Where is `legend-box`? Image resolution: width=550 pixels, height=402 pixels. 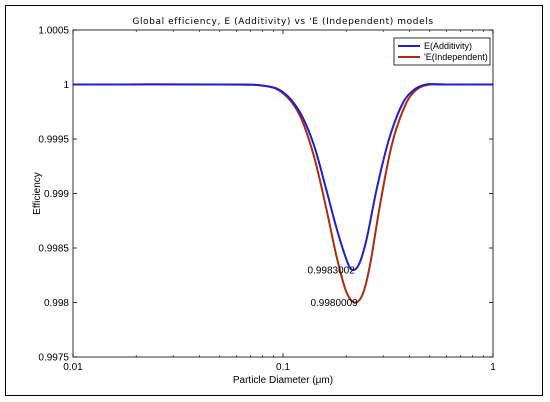
legend-box is located at coordinates (442, 51).